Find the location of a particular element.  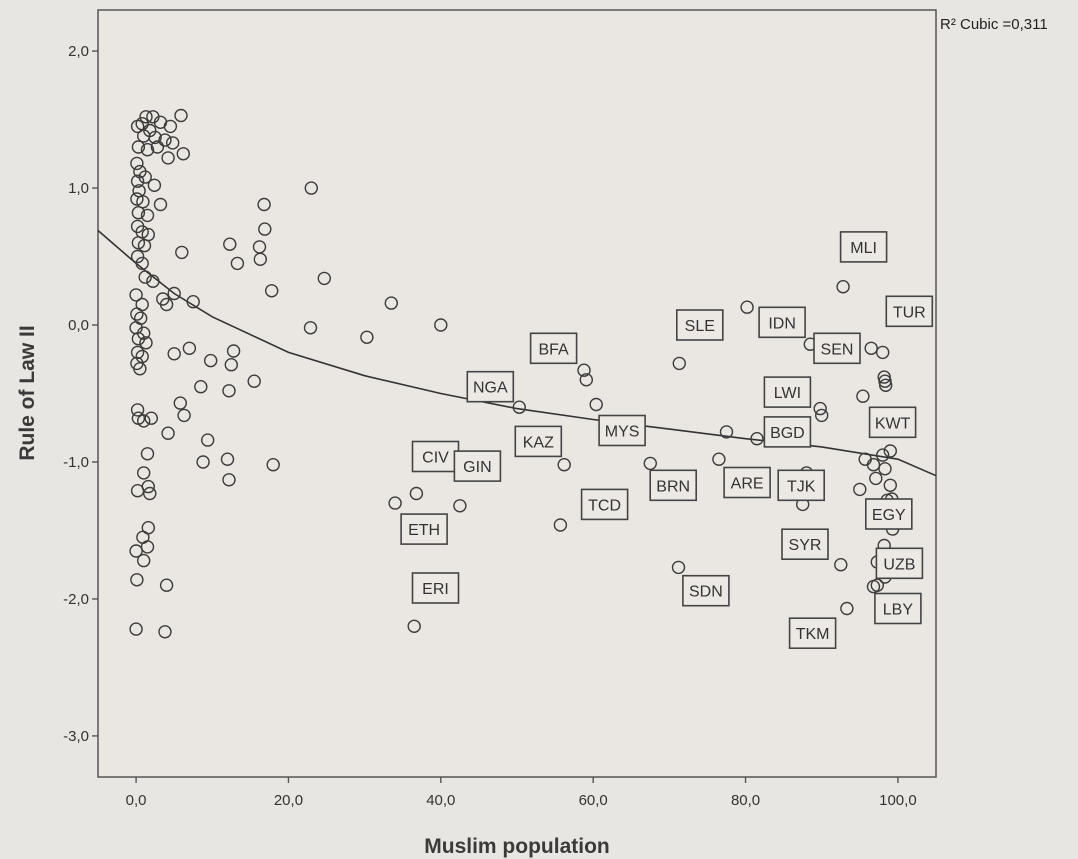

y-tick-label: 2,0 is located at coordinates (78, 51).